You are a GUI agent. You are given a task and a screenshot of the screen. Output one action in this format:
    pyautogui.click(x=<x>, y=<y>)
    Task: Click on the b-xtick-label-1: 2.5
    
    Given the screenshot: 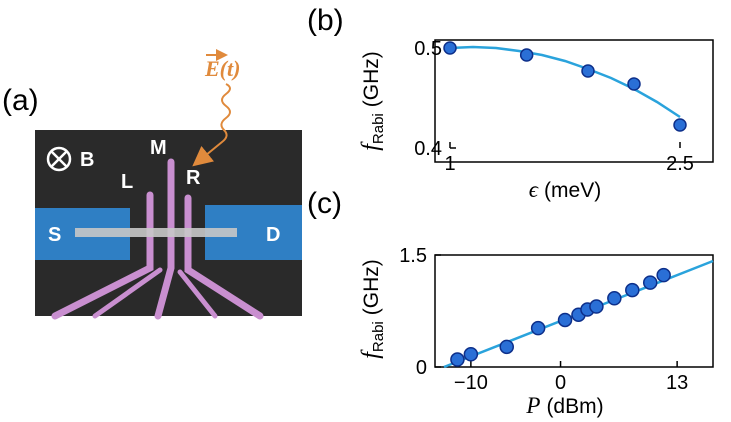 What is the action you would take?
    pyautogui.click(x=680, y=164)
    